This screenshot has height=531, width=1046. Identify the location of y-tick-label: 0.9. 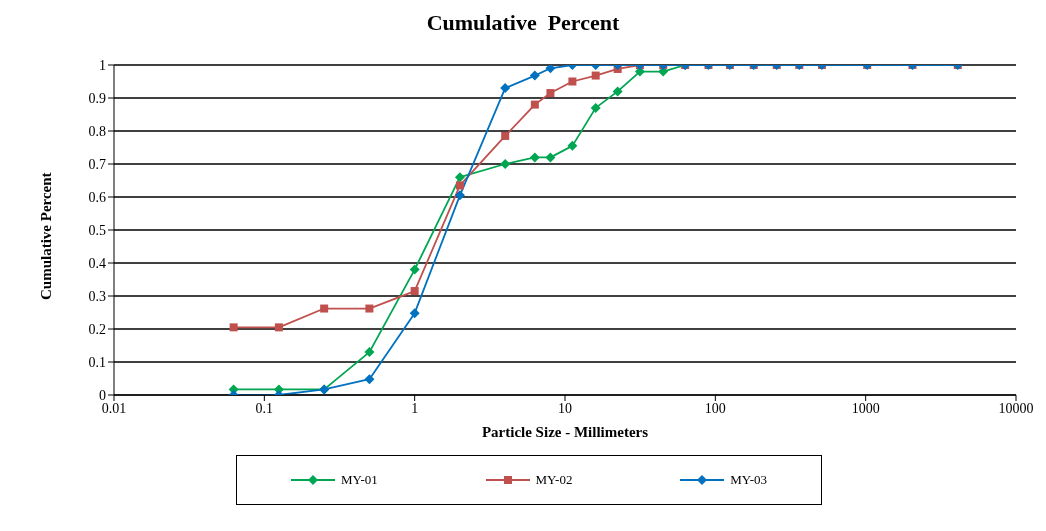
(97, 98).